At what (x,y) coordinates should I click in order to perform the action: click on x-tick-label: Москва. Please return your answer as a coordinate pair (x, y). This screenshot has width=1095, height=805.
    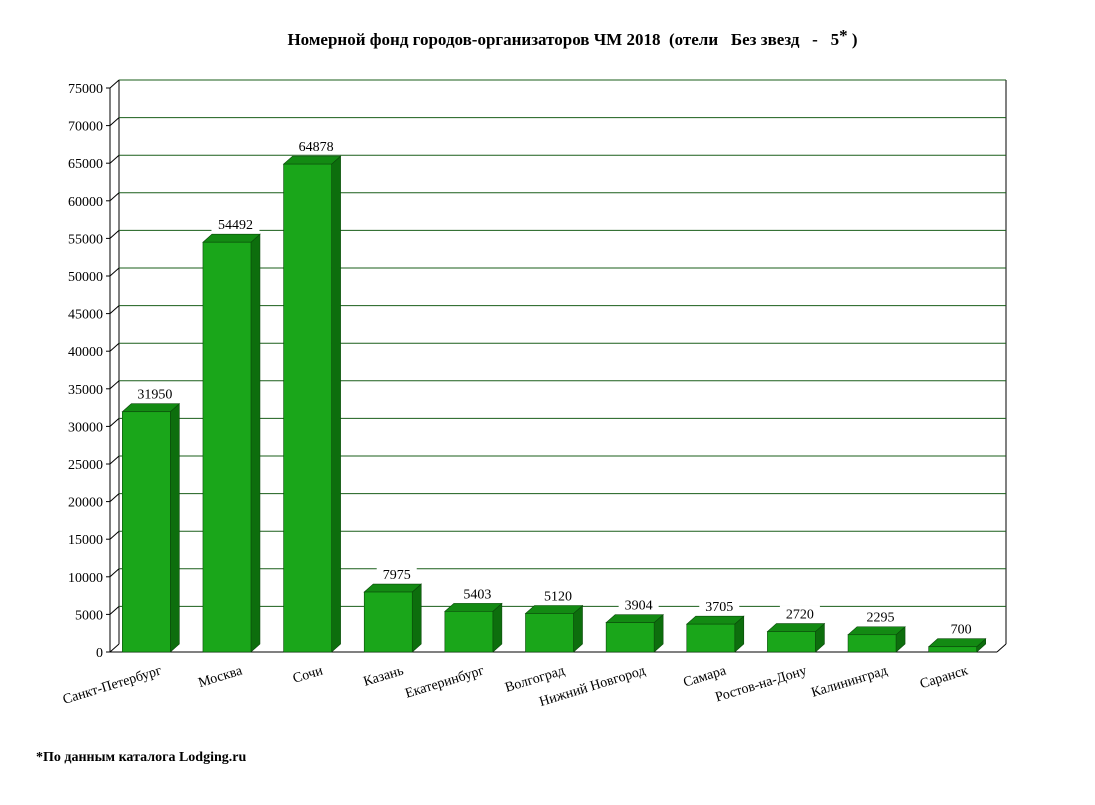
    Looking at the image, I should click on (221, 677).